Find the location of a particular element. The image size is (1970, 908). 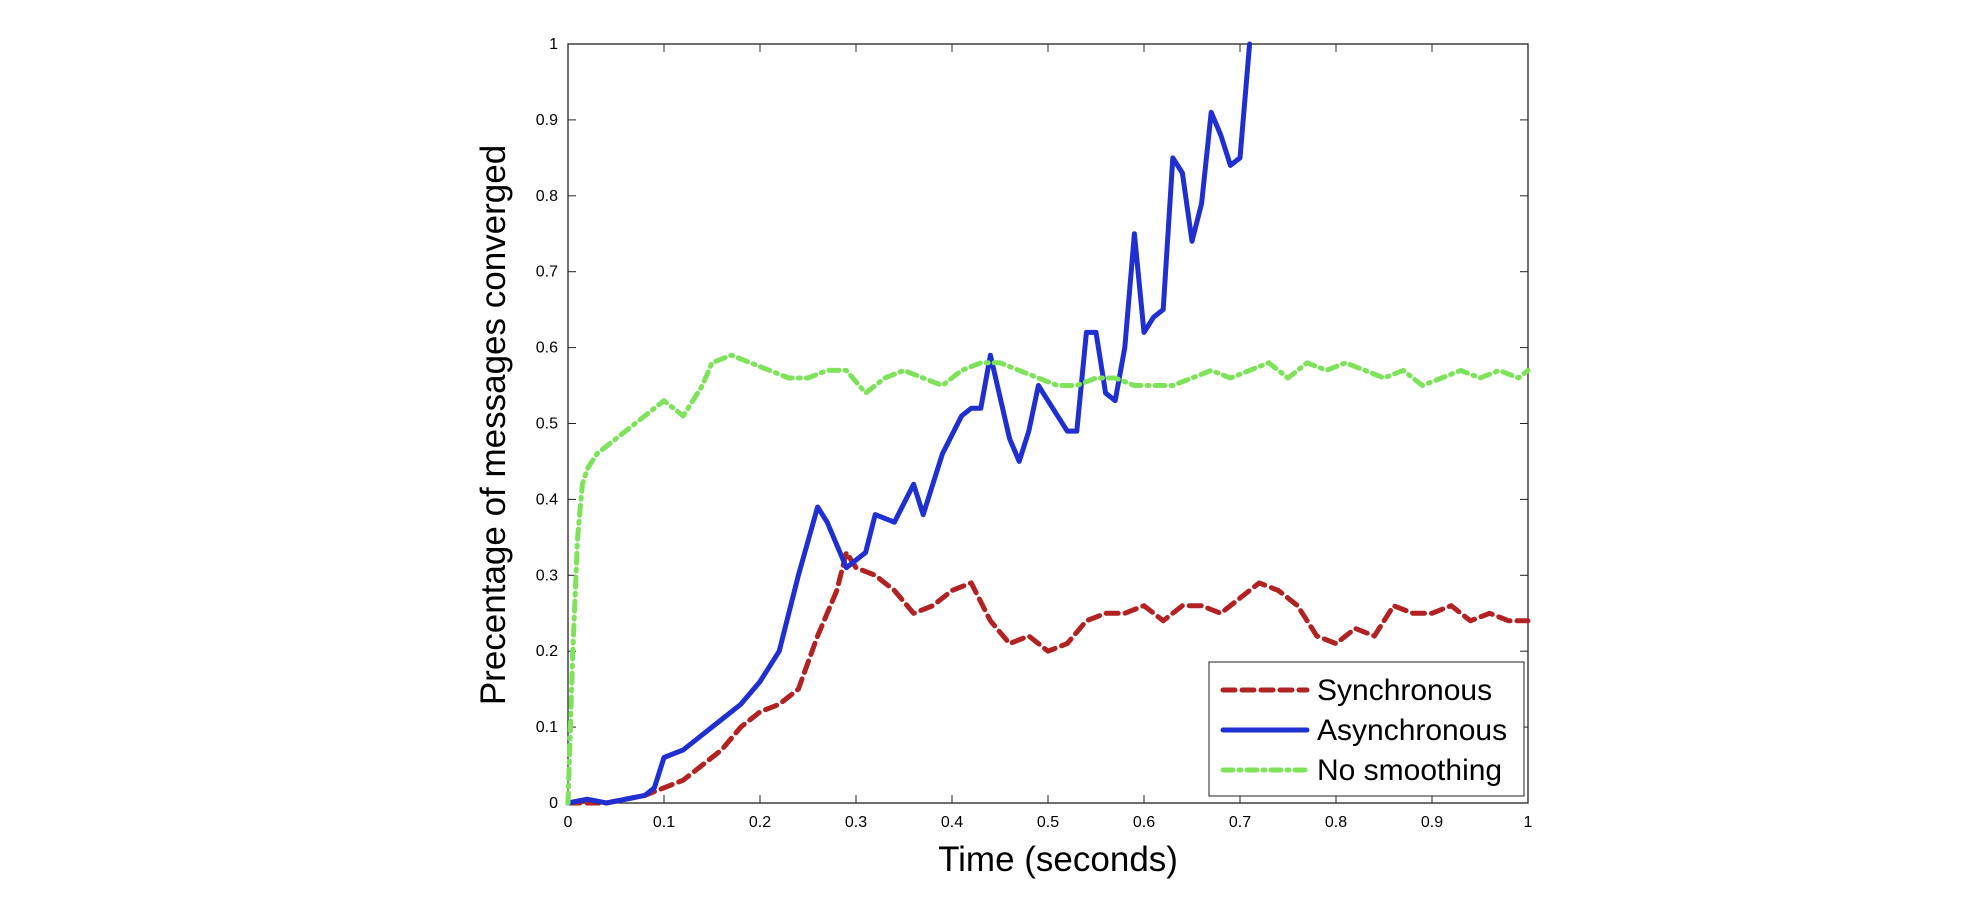

y-tick-label: 1 is located at coordinates (553, 44).